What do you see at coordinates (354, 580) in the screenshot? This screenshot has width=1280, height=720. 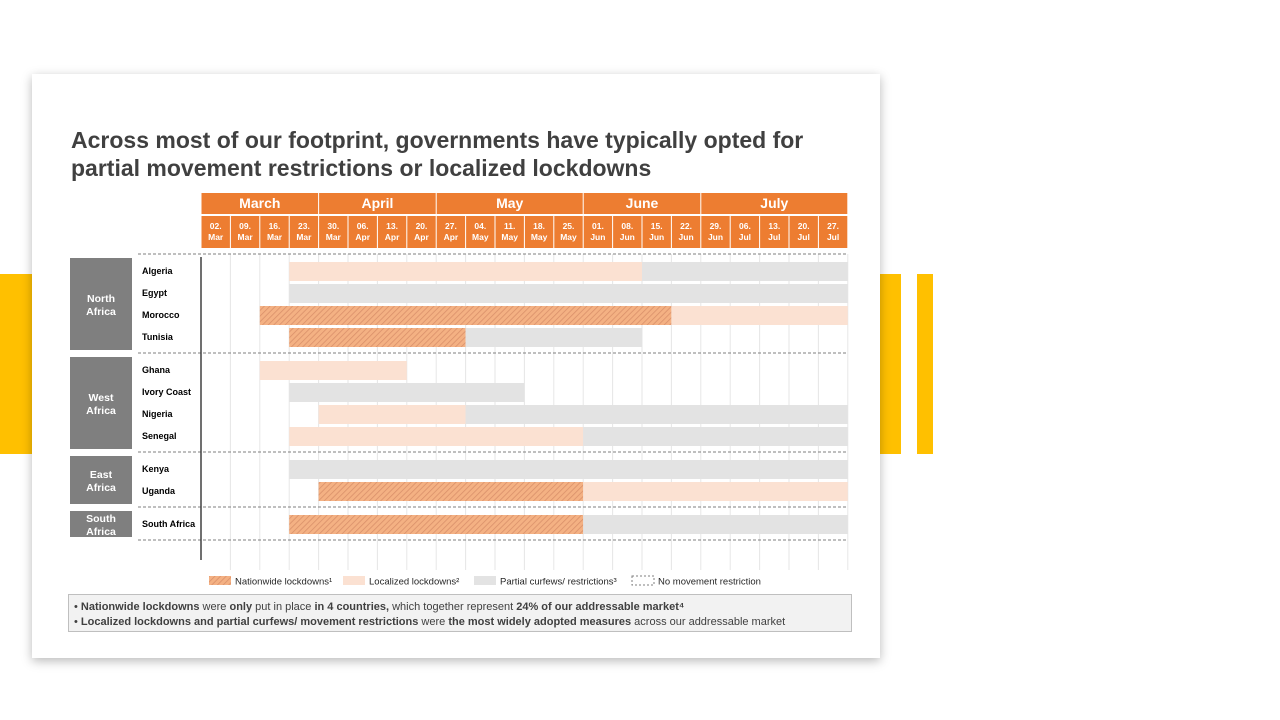 I see `legend-swatch-localized` at bounding box center [354, 580].